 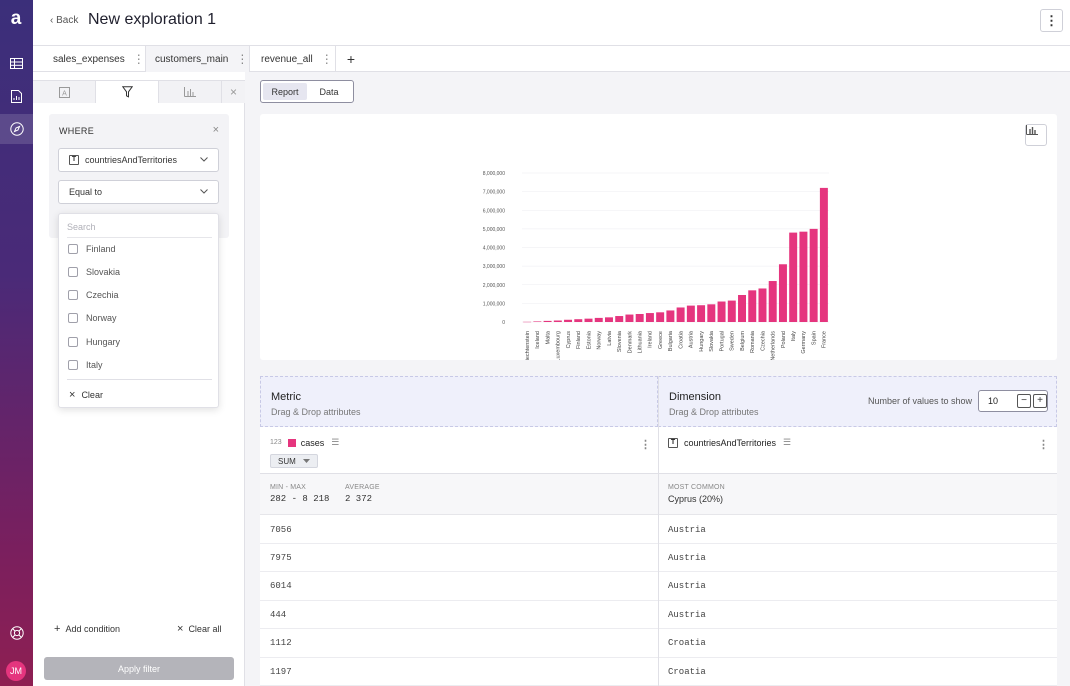 I want to click on option-slovakia: Slovakia, so click(x=94, y=272).